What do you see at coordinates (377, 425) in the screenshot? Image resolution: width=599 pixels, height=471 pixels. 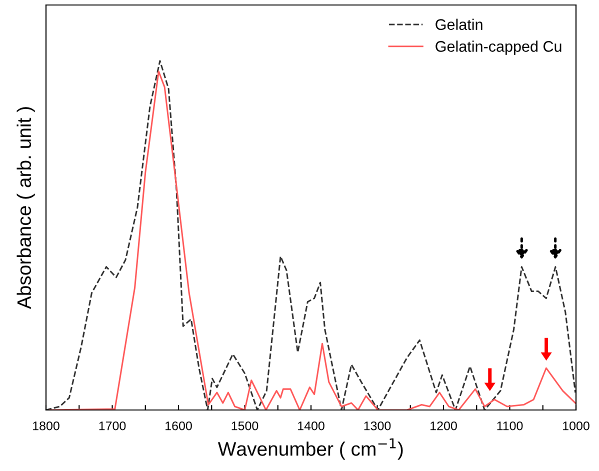 I see `x-tick-label: 1300` at bounding box center [377, 425].